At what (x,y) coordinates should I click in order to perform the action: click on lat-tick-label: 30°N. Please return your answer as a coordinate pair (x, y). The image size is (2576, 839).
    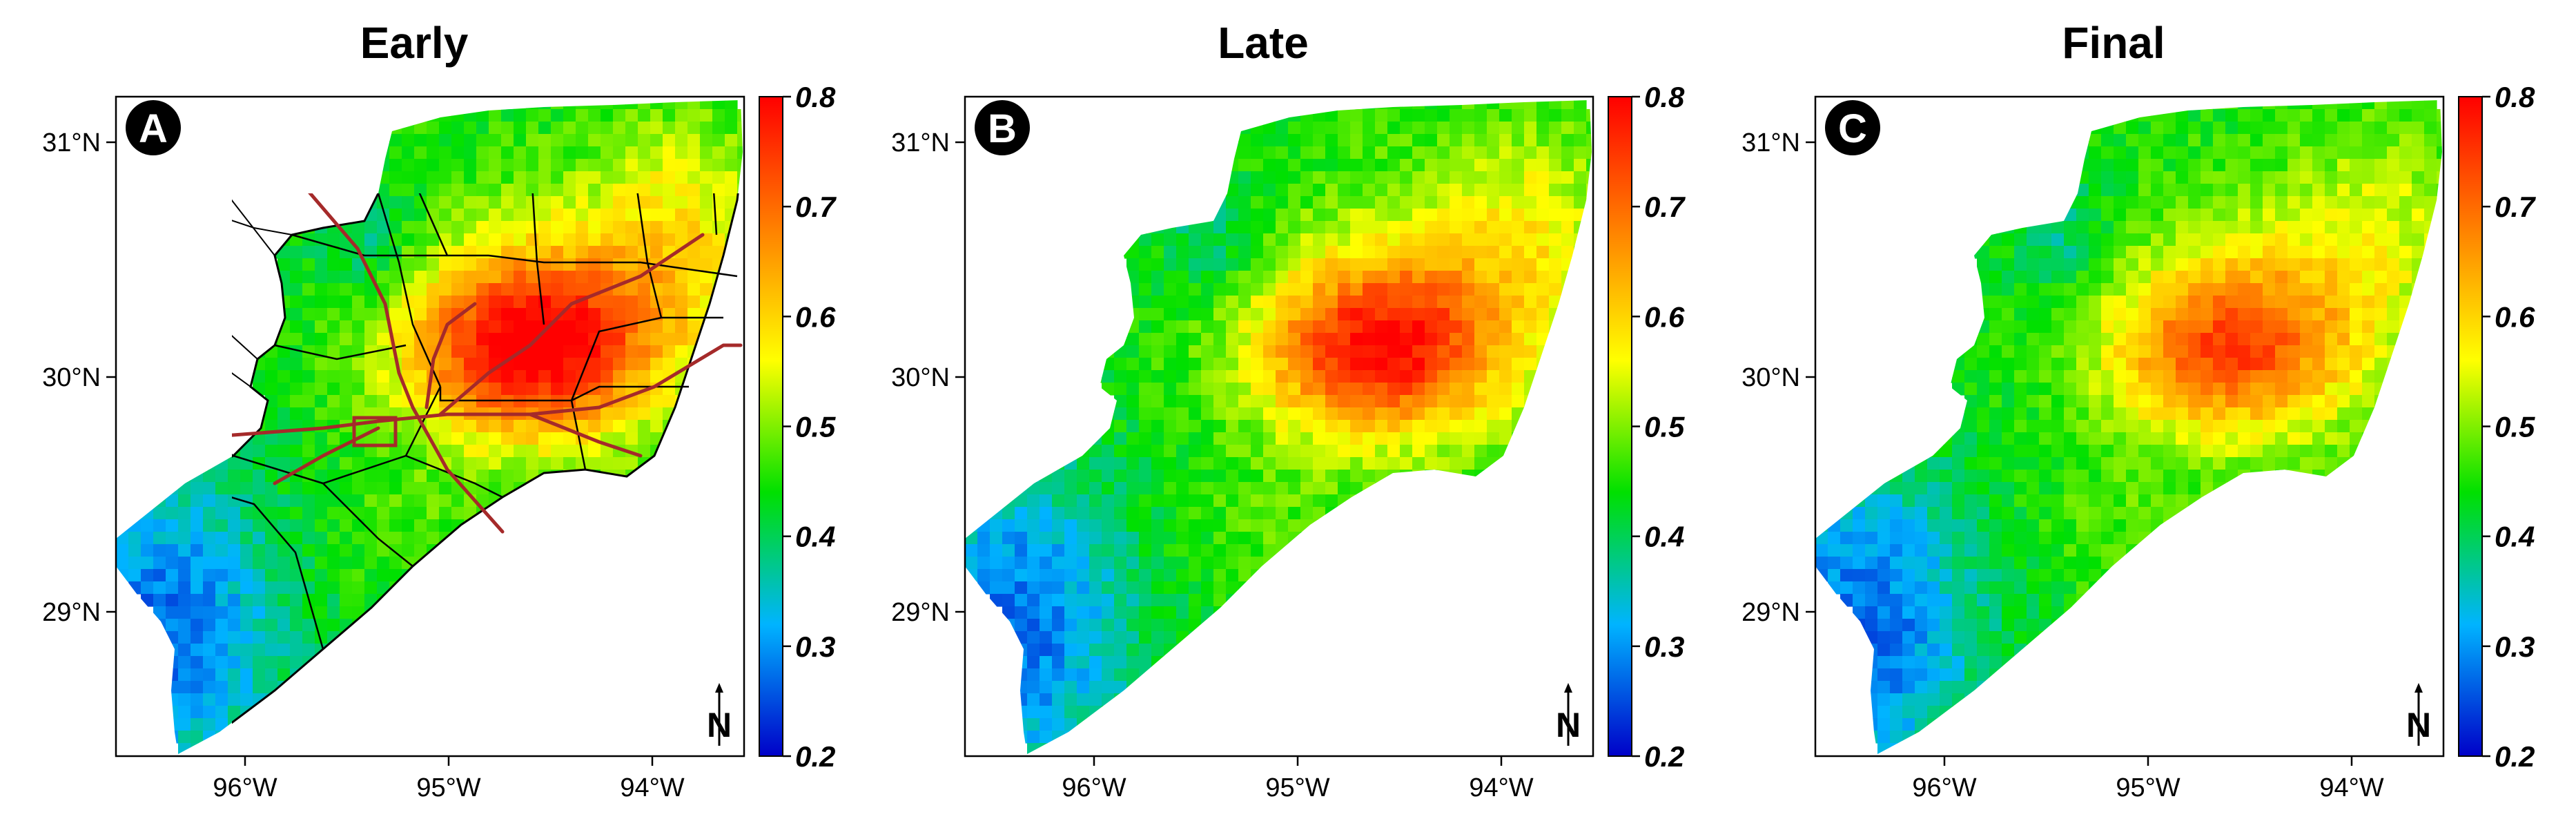
    Looking at the image, I should click on (920, 378).